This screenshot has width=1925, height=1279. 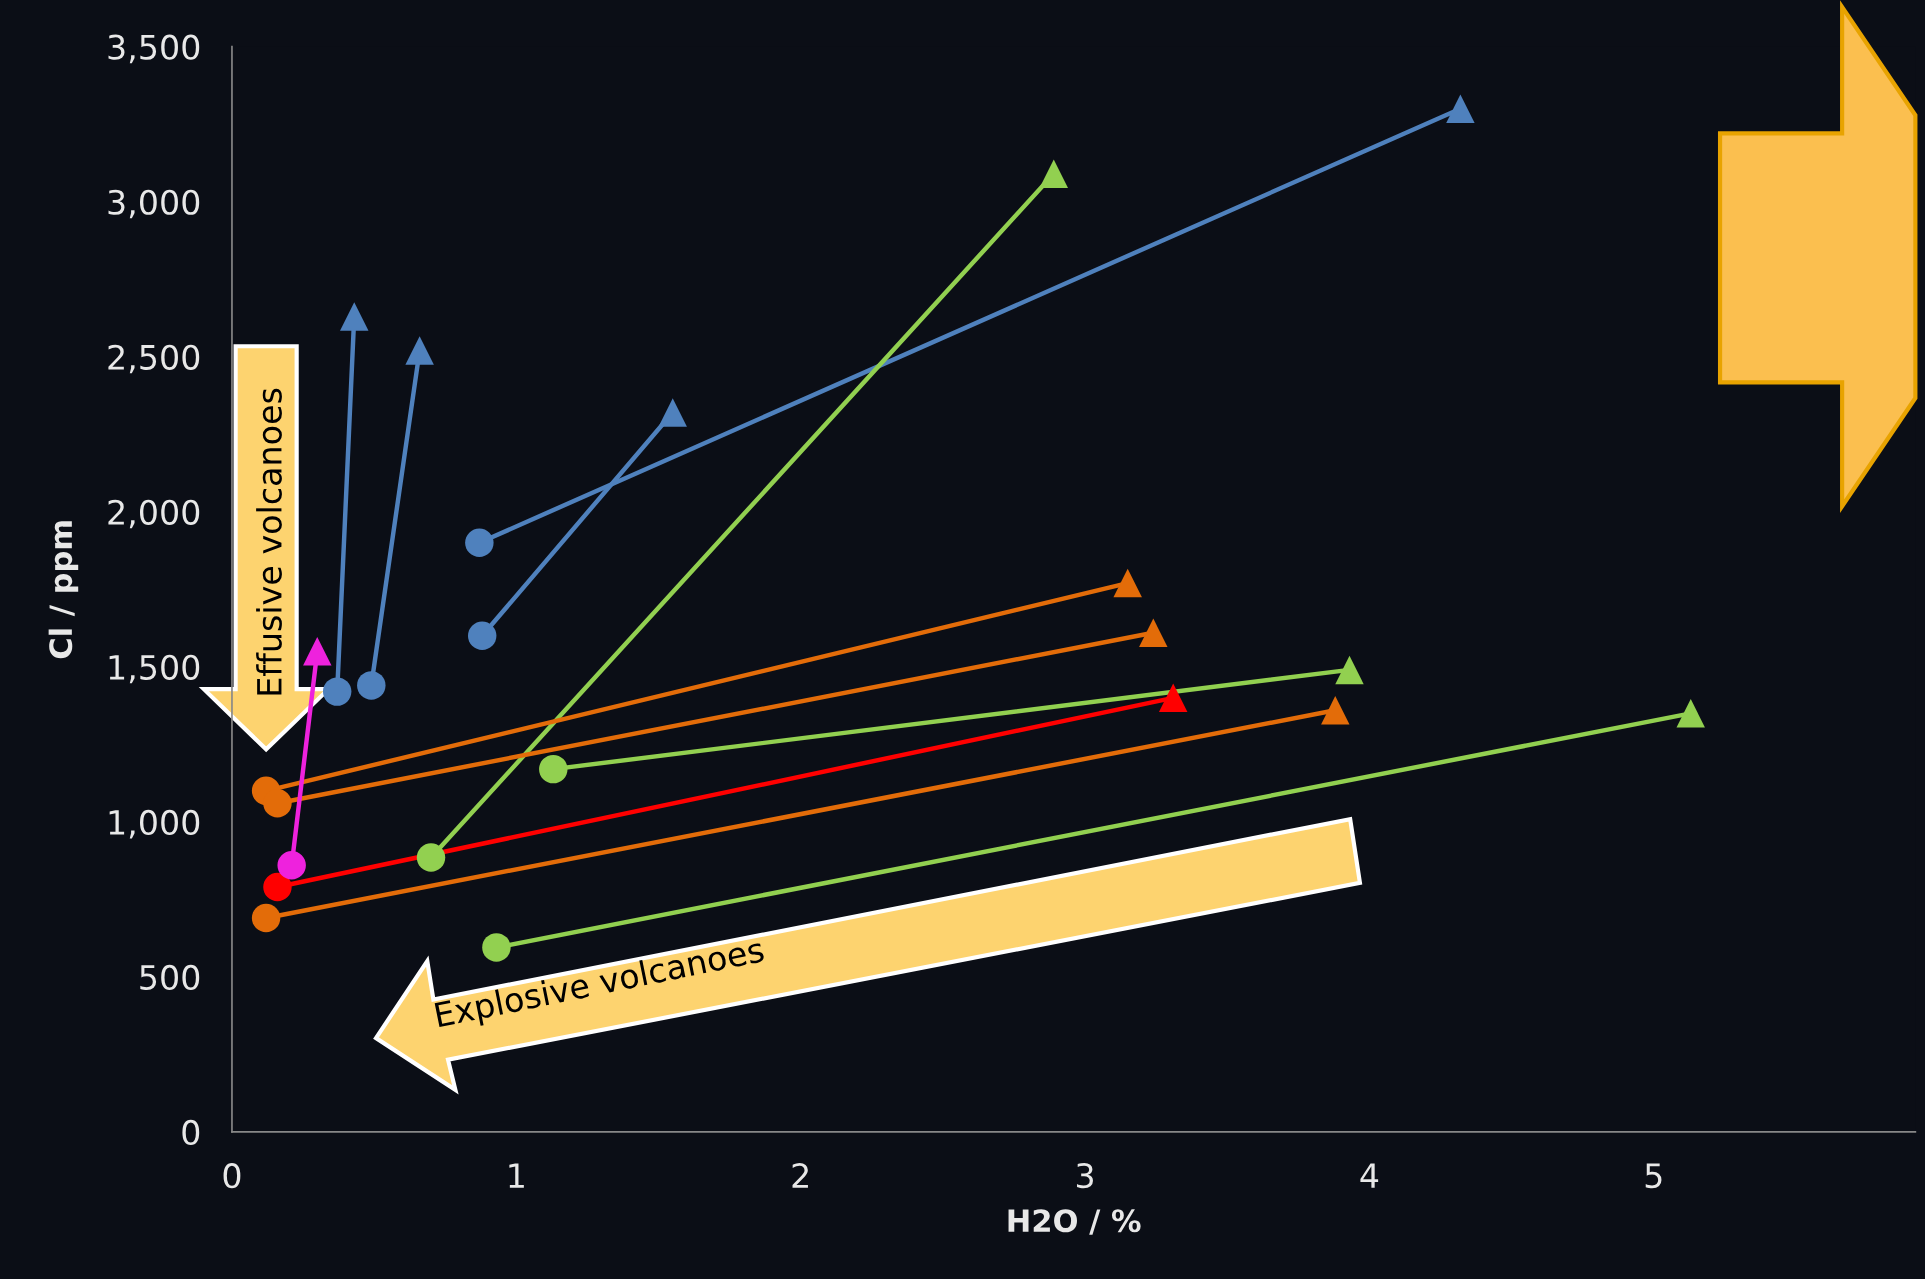 I want to click on x-tick-label: 0, so click(x=232, y=1176).